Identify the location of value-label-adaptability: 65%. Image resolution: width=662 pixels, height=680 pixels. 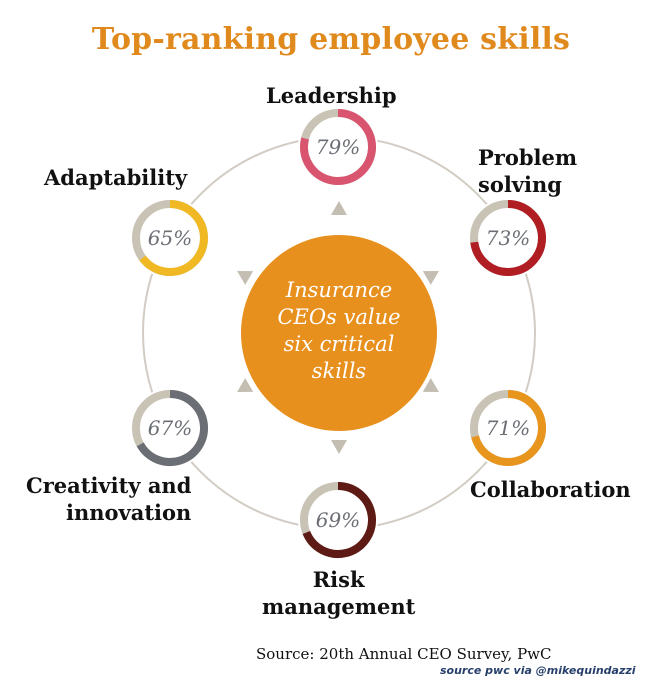
(170, 238).